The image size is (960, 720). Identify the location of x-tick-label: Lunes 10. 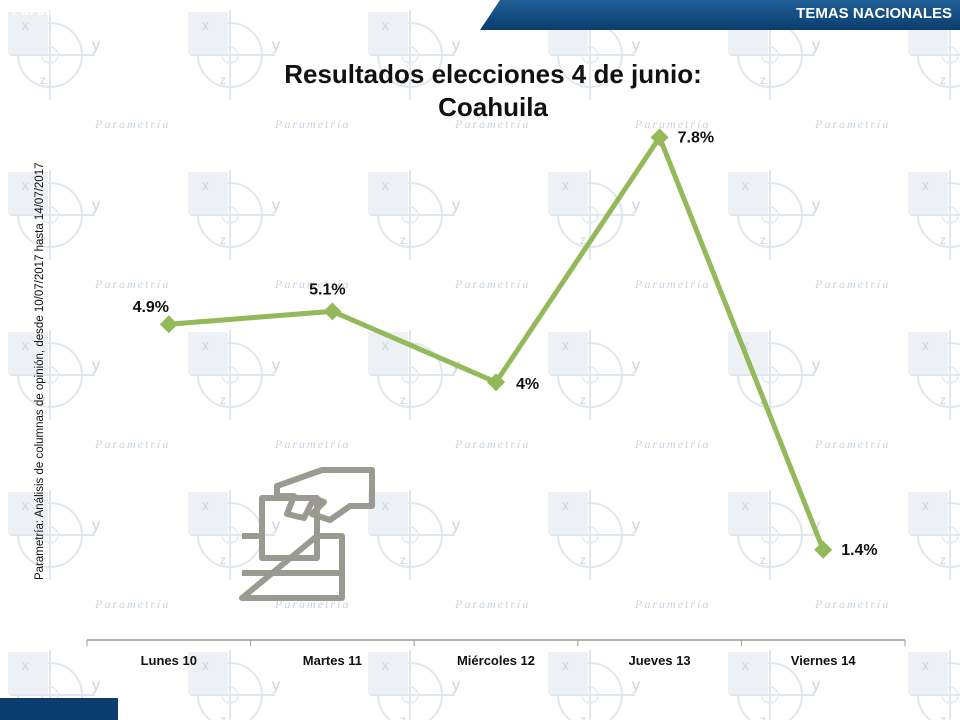
(169, 660).